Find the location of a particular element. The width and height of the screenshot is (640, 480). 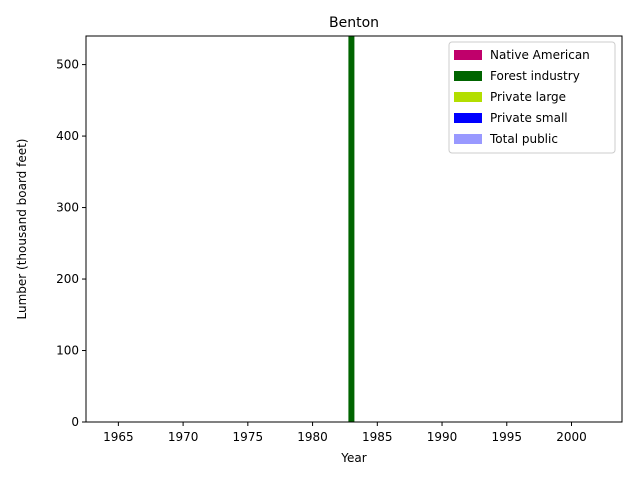

x-tick-label: 1985 is located at coordinates (377, 437).